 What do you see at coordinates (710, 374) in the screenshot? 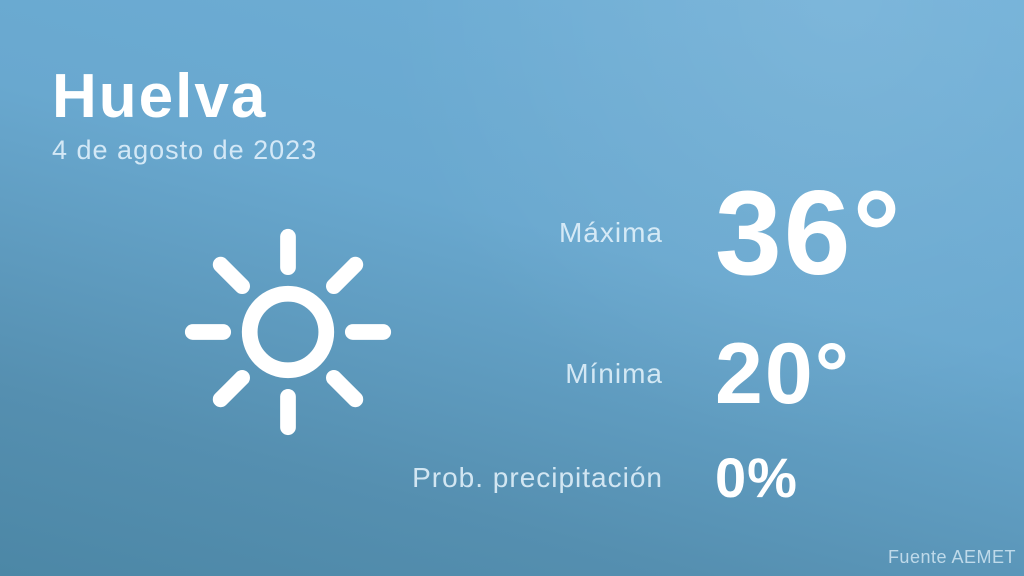
I see `min-temp-row: Mínima 20°` at bounding box center [710, 374].